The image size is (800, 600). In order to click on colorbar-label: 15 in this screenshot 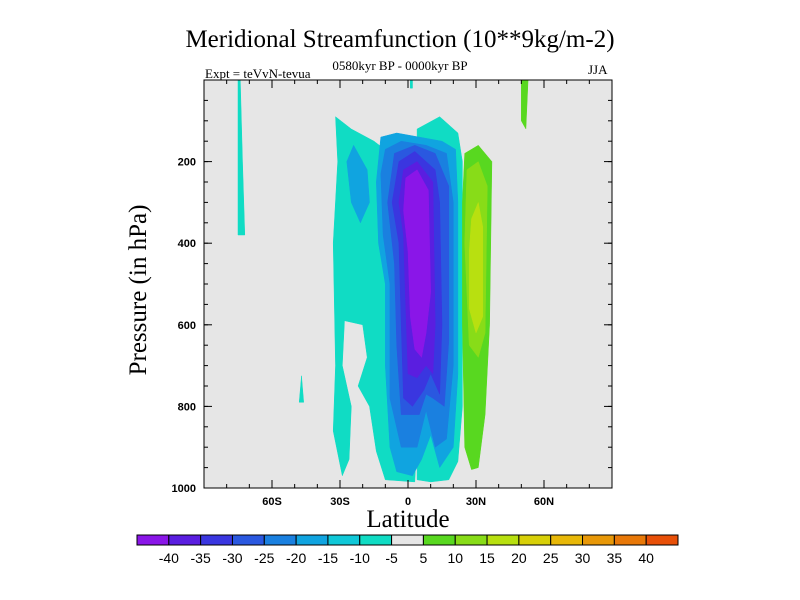, I will do `click(487, 558)`.